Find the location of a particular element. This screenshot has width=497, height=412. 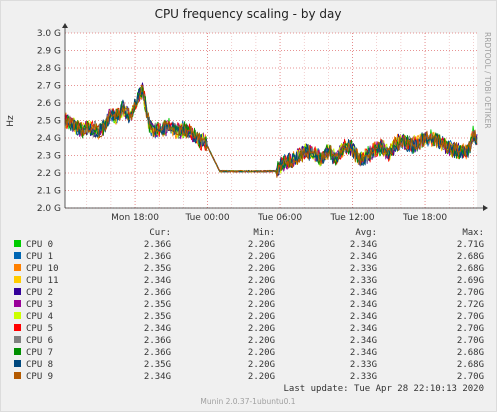

x-tick-label: Tue 12:00 is located at coordinates (351, 218).